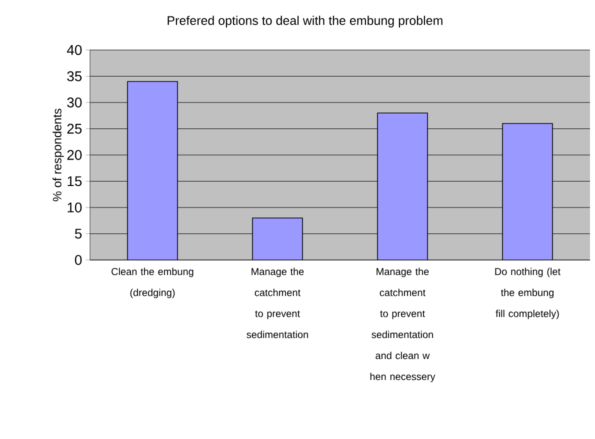 This screenshot has height=439, width=595. What do you see at coordinates (78, 233) in the screenshot?
I see `y-tick-label: 5` at bounding box center [78, 233].